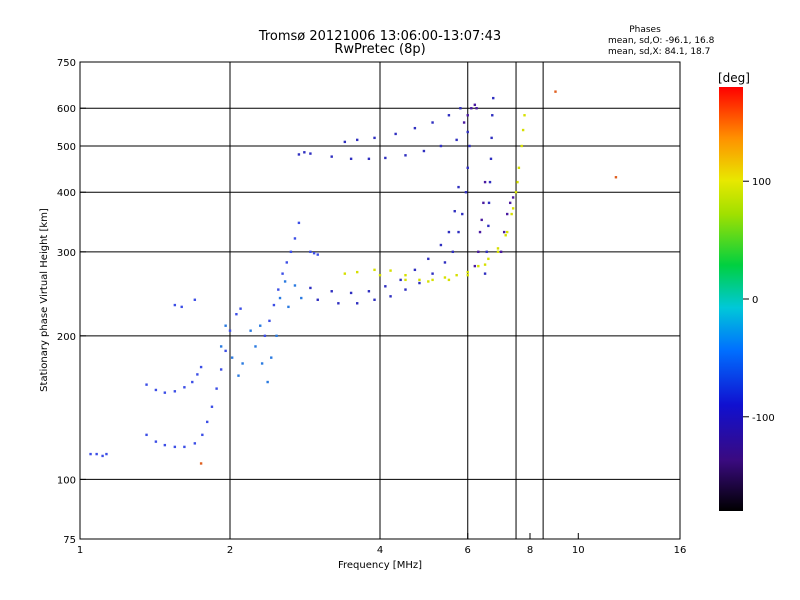 Image resolution: width=800 pixels, height=600 pixels. What do you see at coordinates (69, 540) in the screenshot?
I see `y-tick-label: 75` at bounding box center [69, 540].